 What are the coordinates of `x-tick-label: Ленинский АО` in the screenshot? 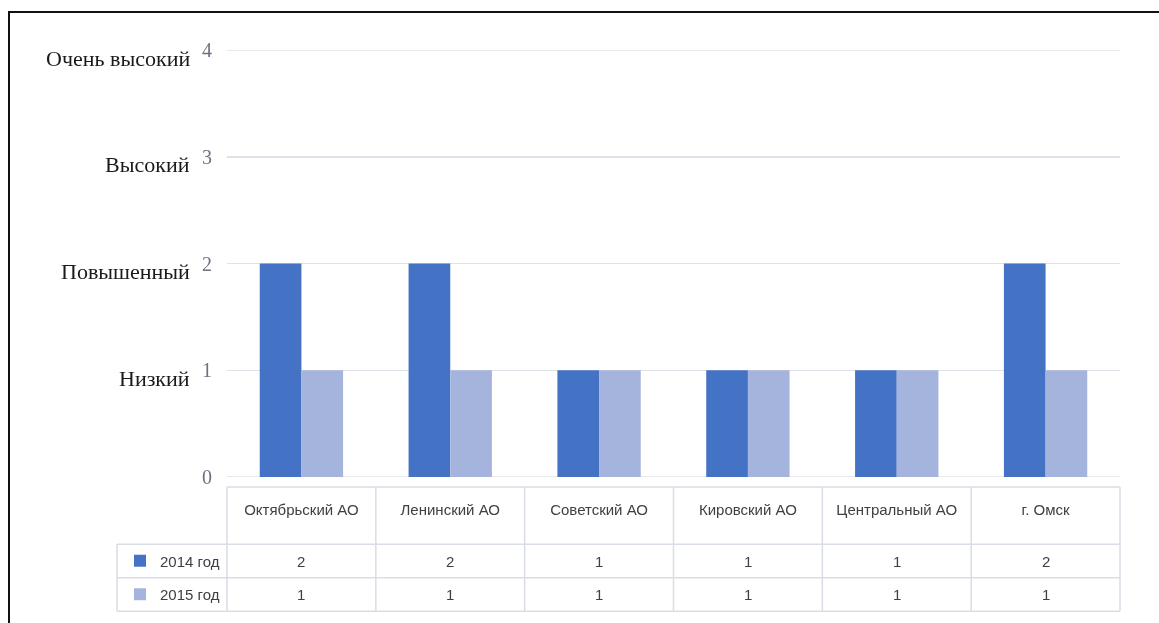 It's located at (450, 509).